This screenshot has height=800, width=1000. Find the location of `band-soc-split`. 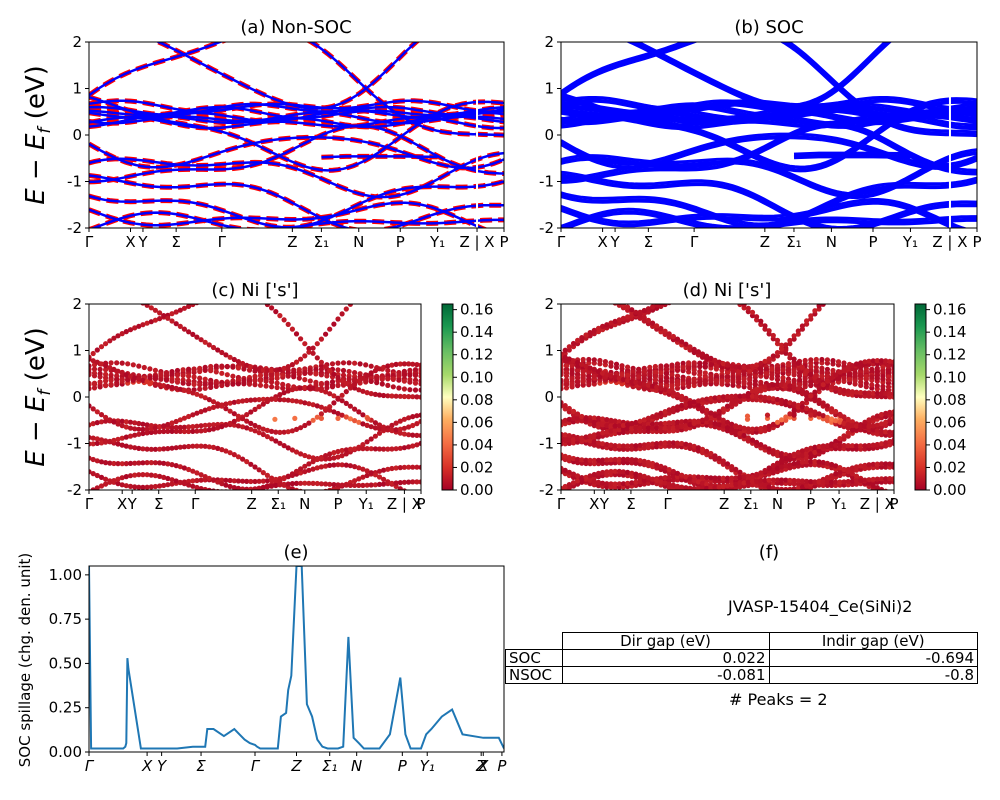

band-soc-split is located at coordinates (764, 213).